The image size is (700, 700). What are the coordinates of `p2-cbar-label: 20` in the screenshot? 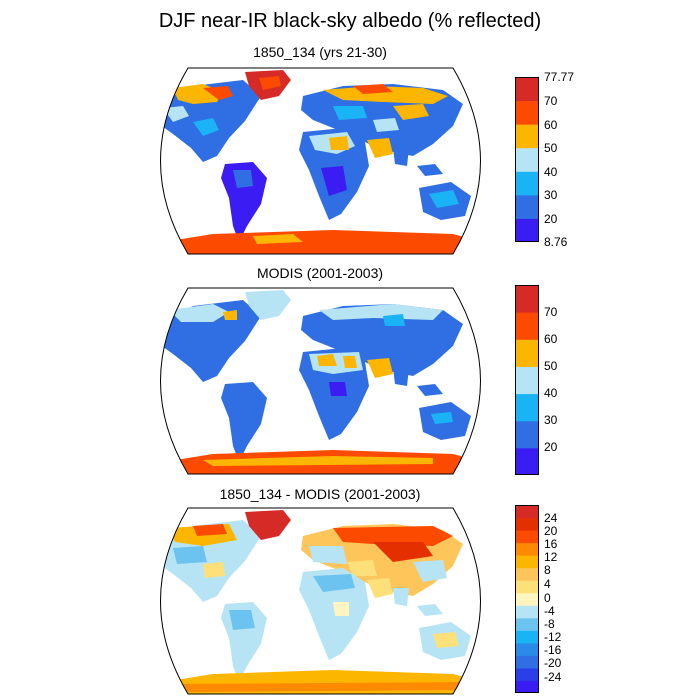 It's located at (551, 447).